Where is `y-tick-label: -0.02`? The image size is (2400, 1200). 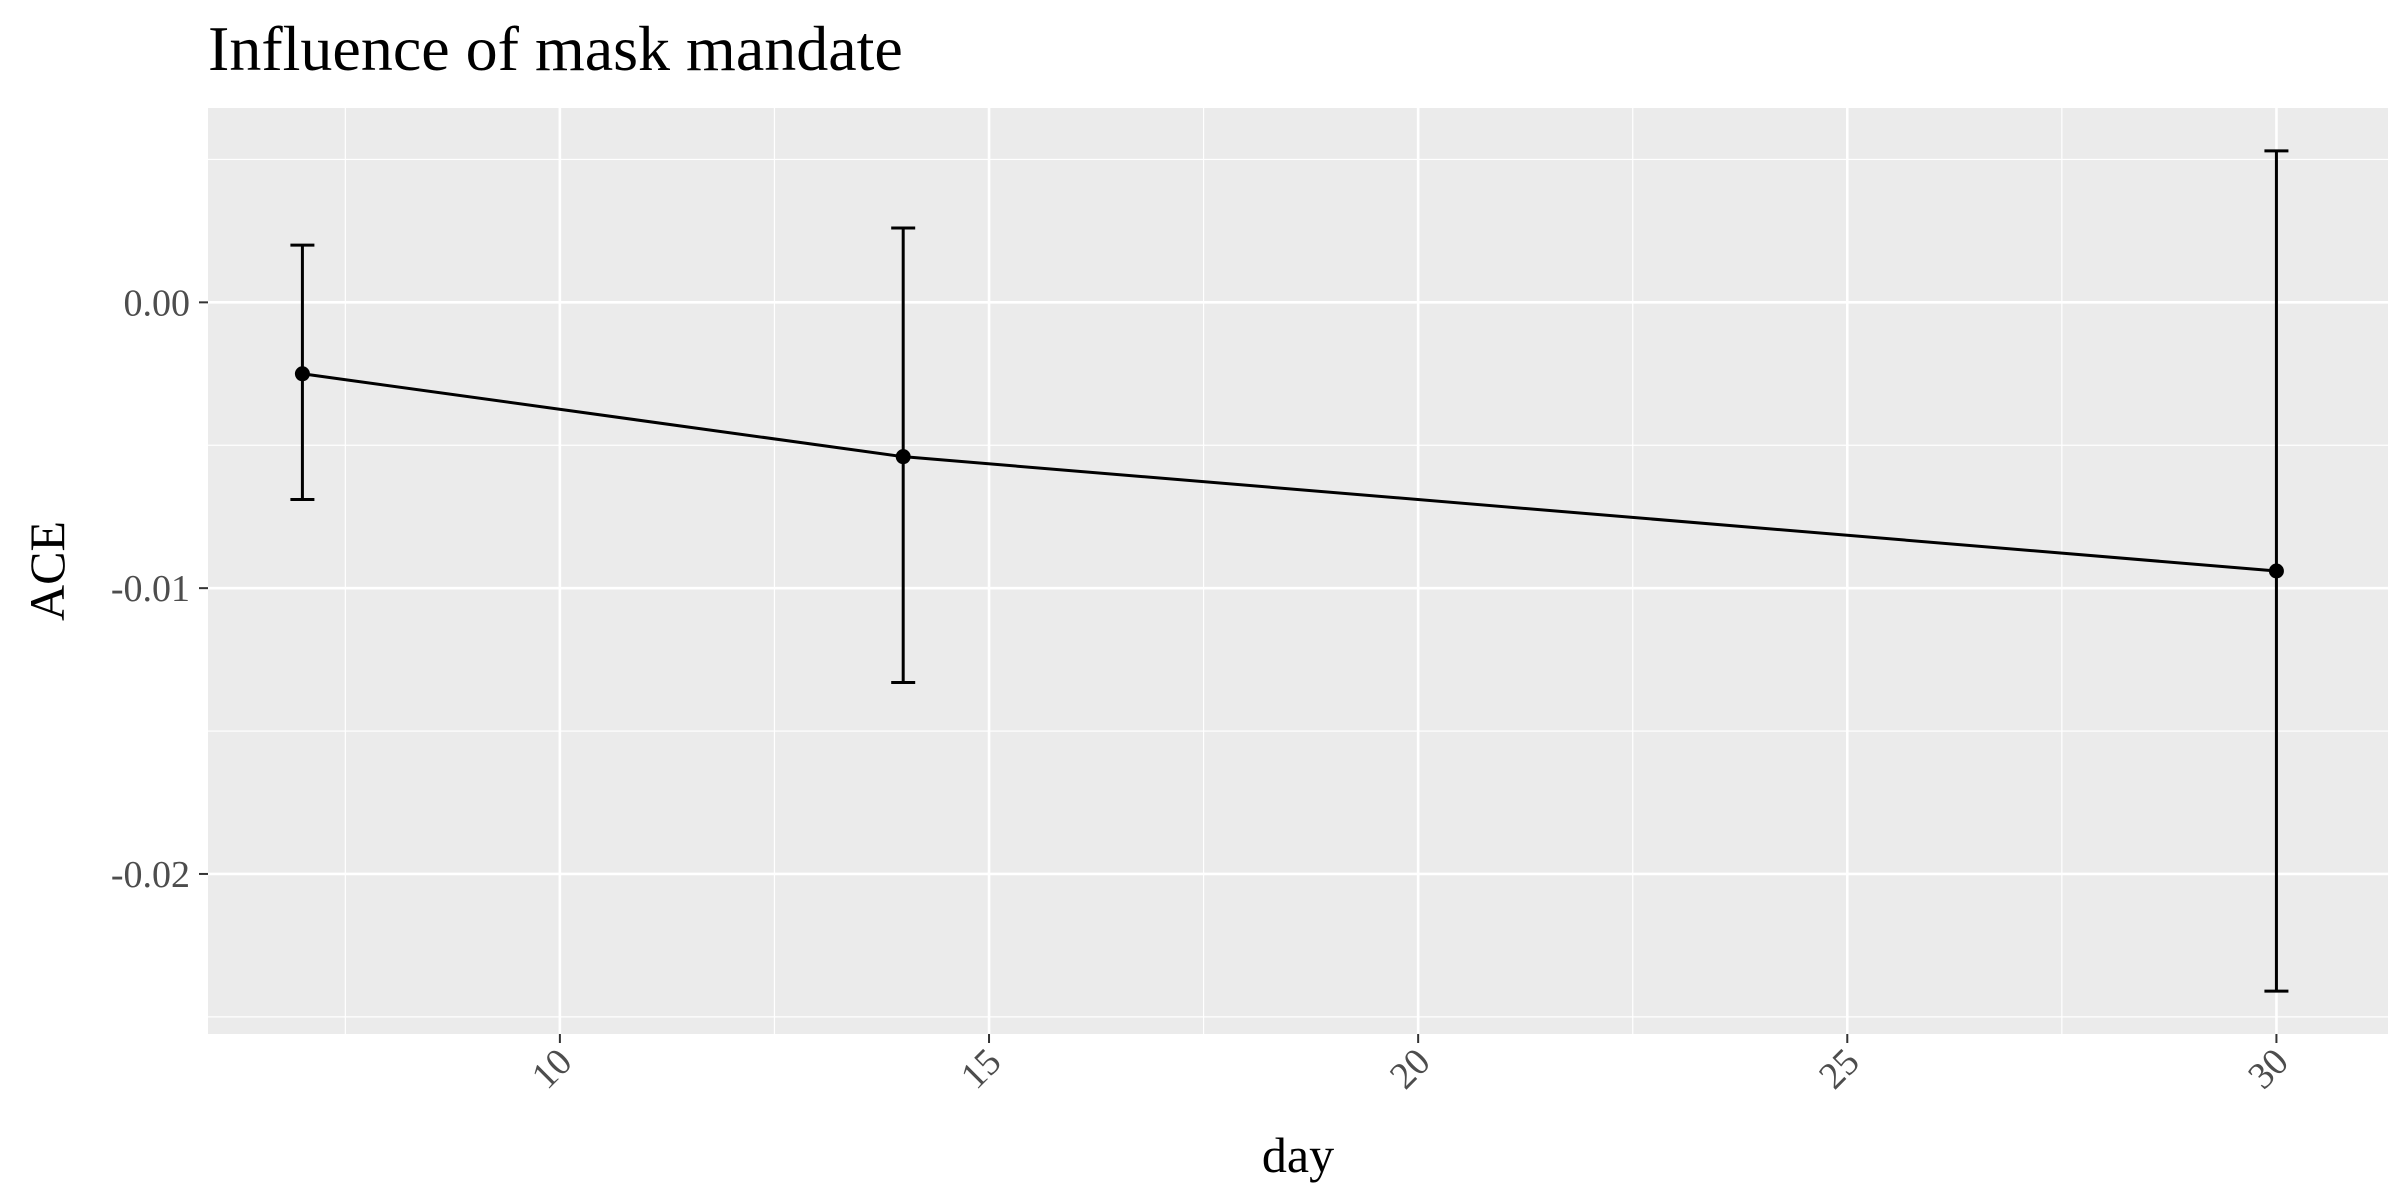
y-tick-label: -0.02 is located at coordinates (150, 875).